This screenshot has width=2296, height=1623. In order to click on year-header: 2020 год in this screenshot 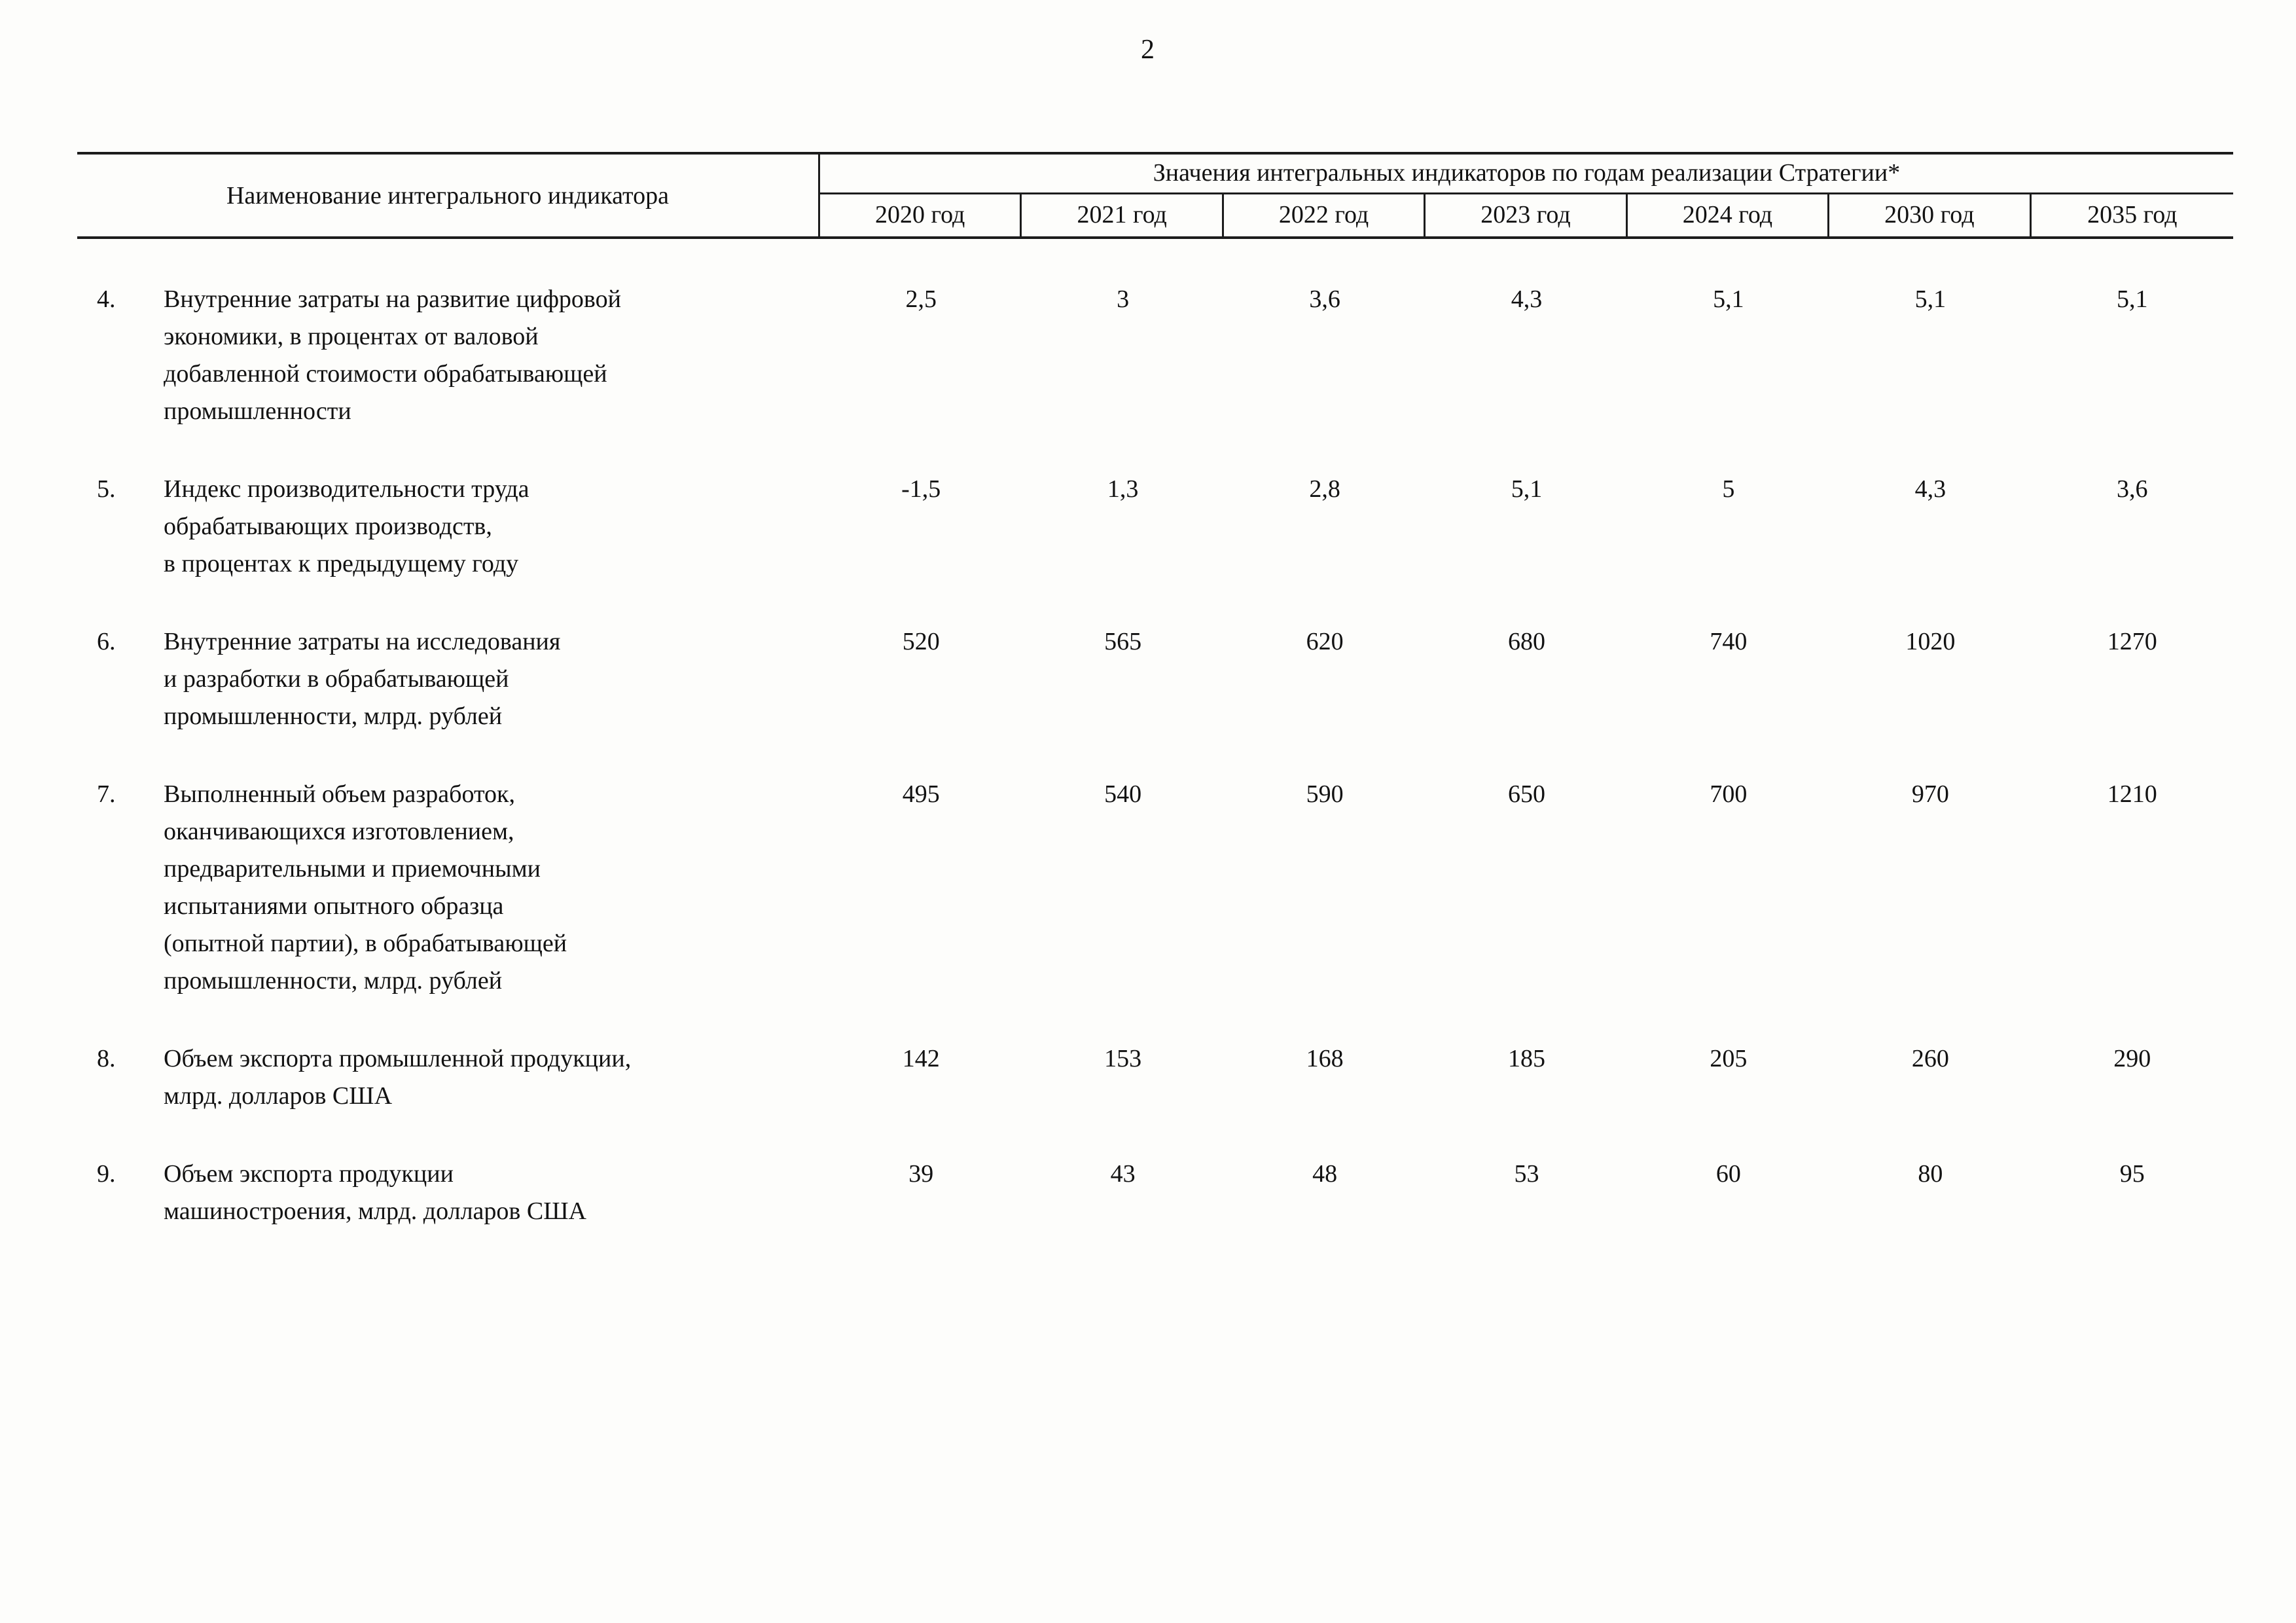, I will do `click(921, 215)`.